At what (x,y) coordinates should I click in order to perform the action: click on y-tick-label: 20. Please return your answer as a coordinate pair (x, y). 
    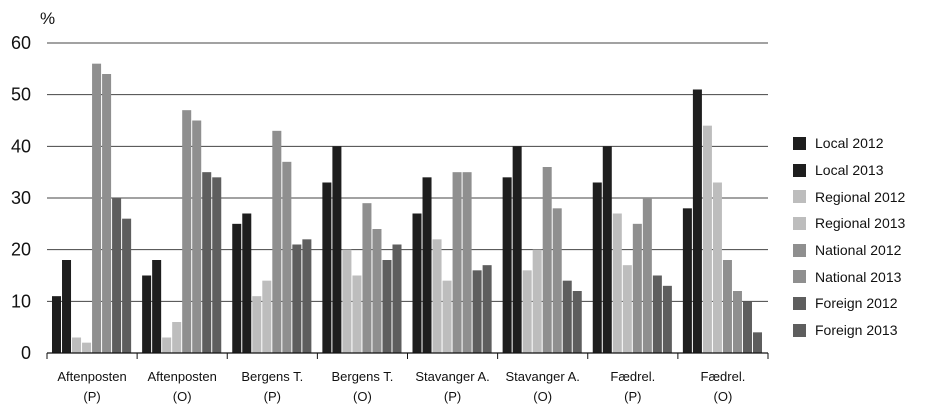
    Looking at the image, I should click on (21, 250).